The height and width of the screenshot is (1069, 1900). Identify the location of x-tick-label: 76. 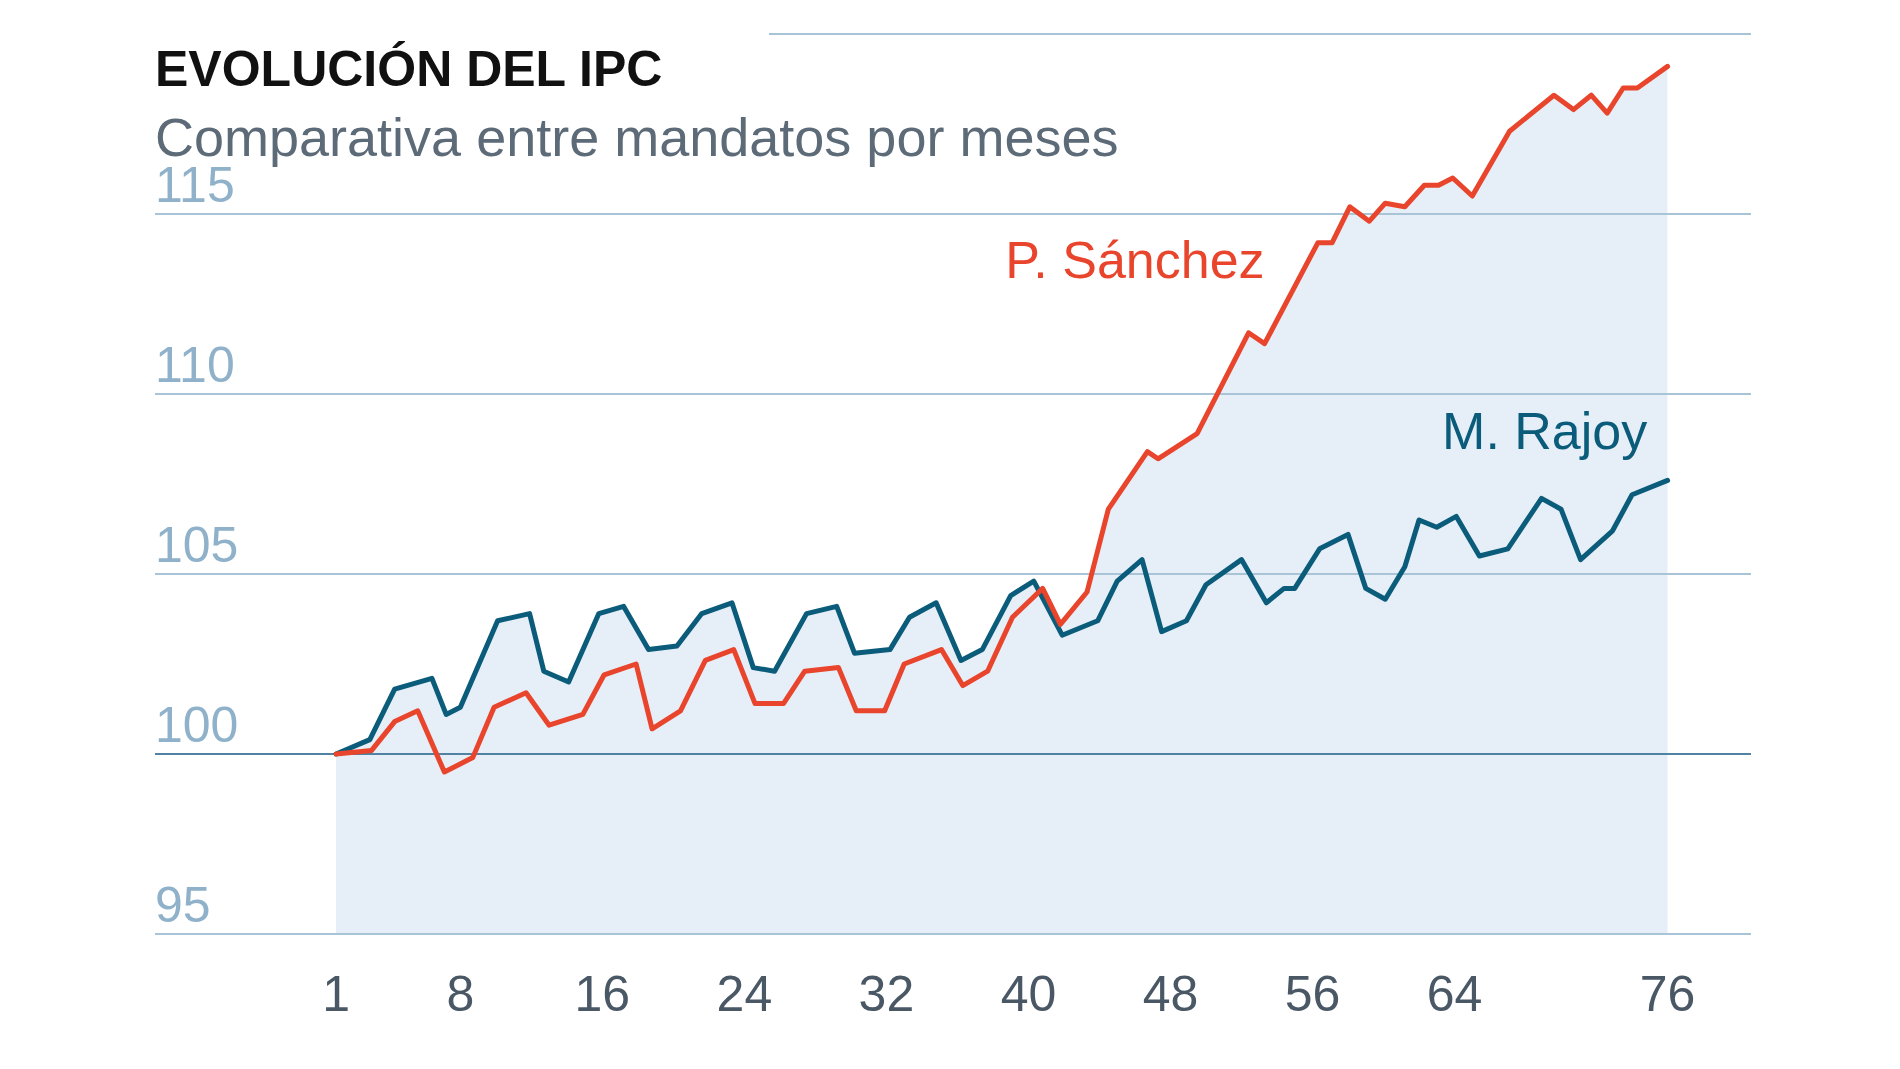
(1667, 993).